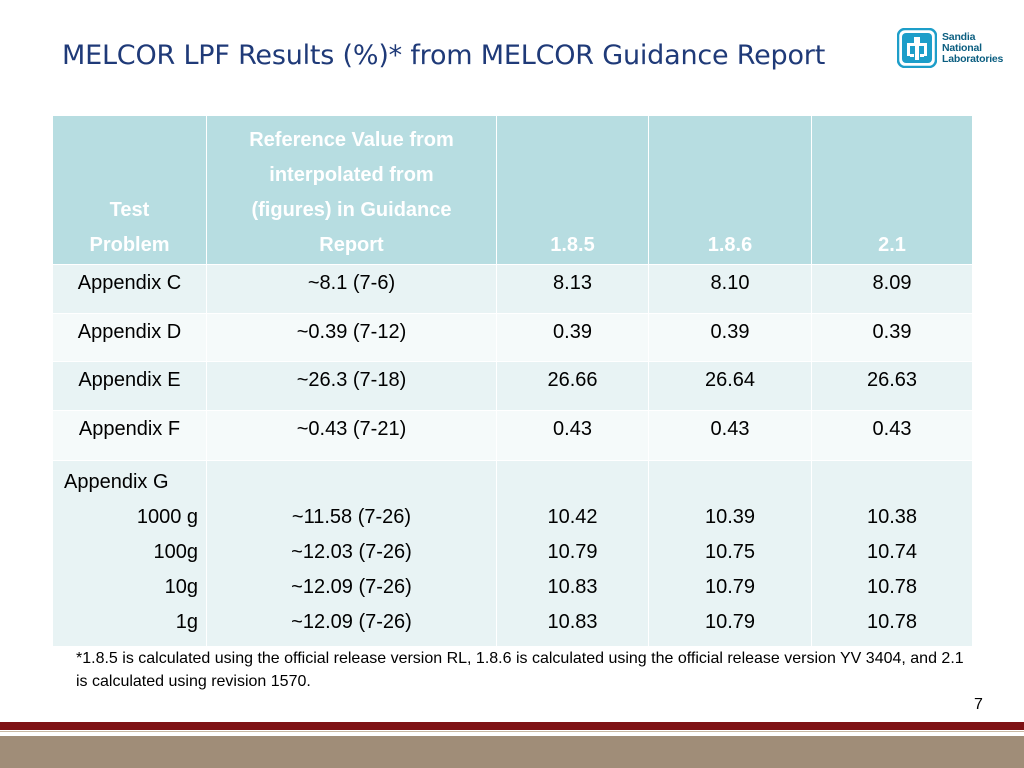 This screenshot has width=1024, height=768. What do you see at coordinates (962, 47) in the screenshot?
I see `logo-line-2: National` at bounding box center [962, 47].